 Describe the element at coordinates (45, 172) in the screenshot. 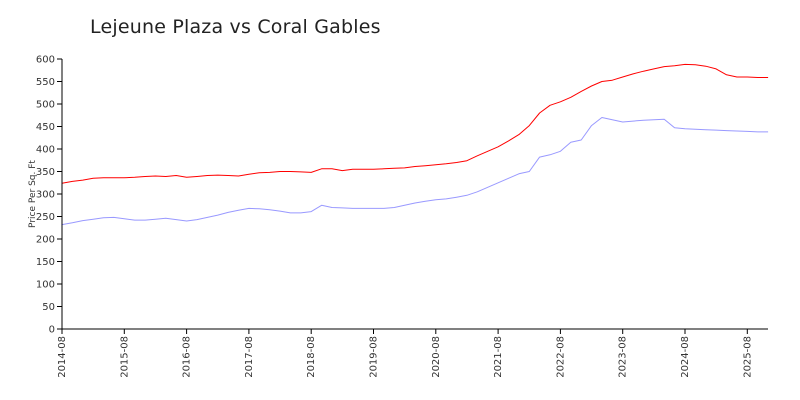

I see `y-tick-label: 350` at that location.